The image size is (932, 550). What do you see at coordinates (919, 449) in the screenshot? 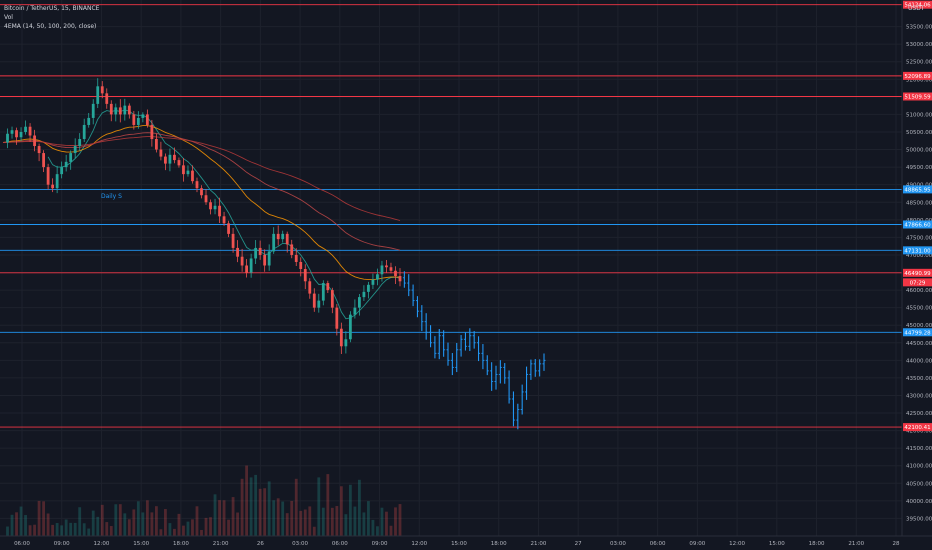
I see `price-tick-label: 41500.00` at bounding box center [919, 449].